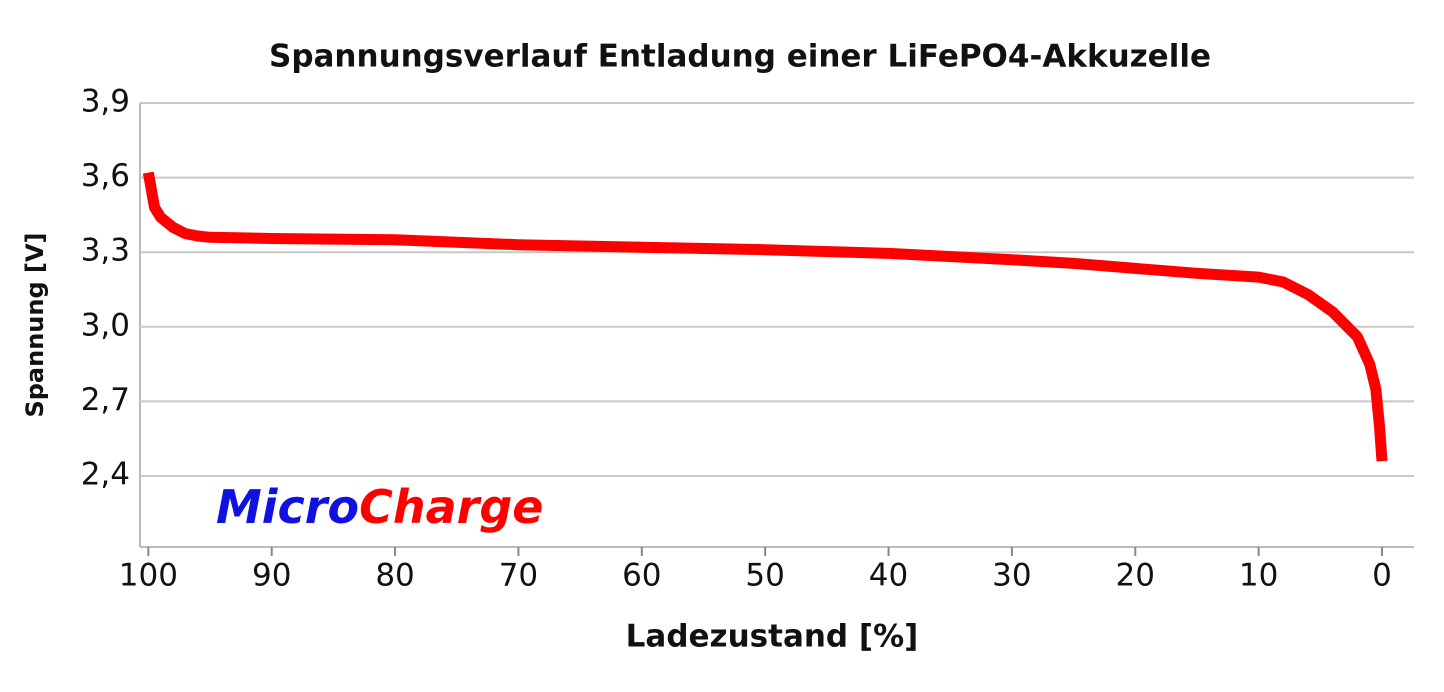  What do you see at coordinates (35, 324) in the screenshot?
I see `y-axis-label: Spannung [V]` at bounding box center [35, 324].